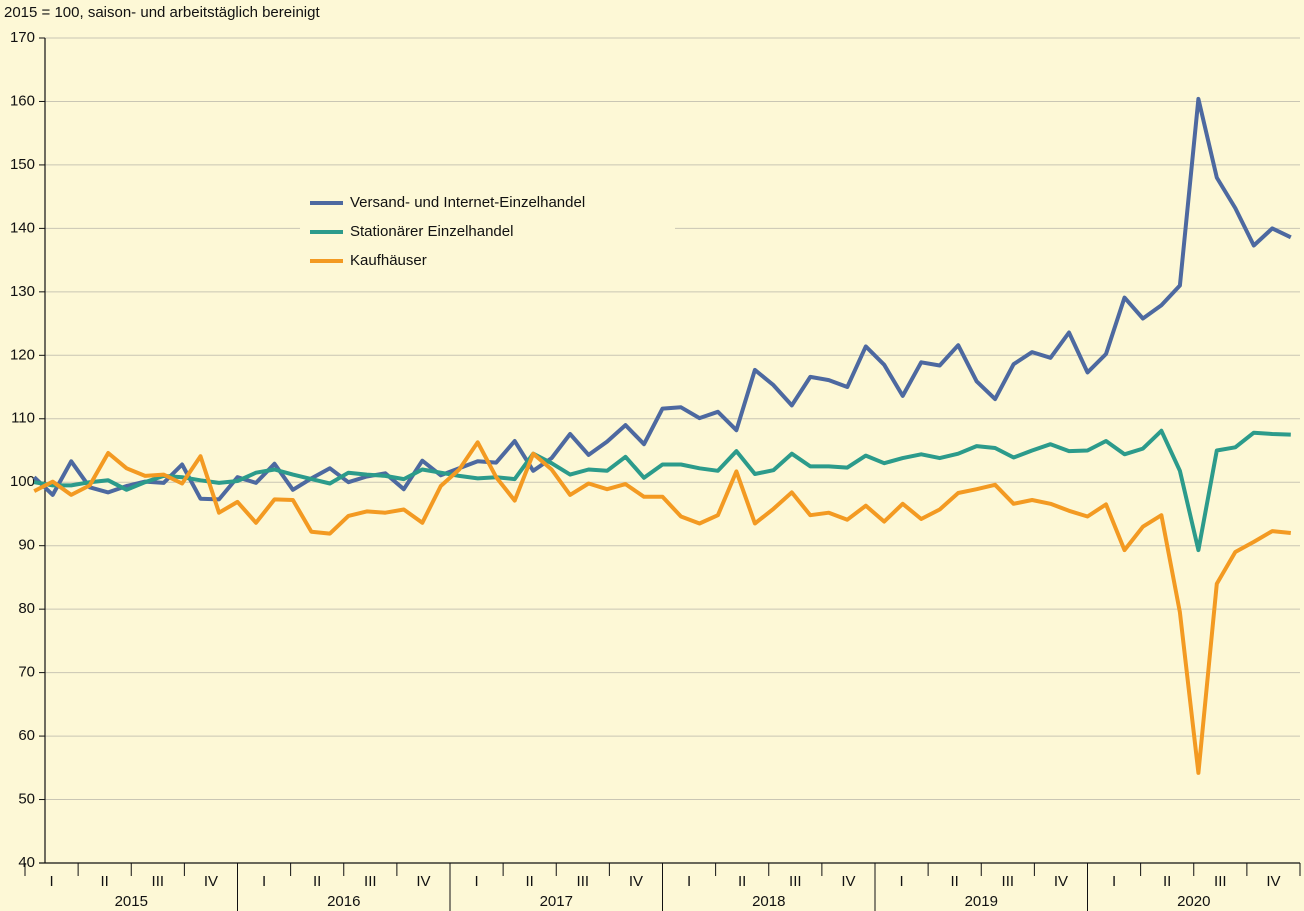 The image size is (1304, 911). What do you see at coordinates (22, 291) in the screenshot?
I see `y-tick-label: 130` at bounding box center [22, 291].